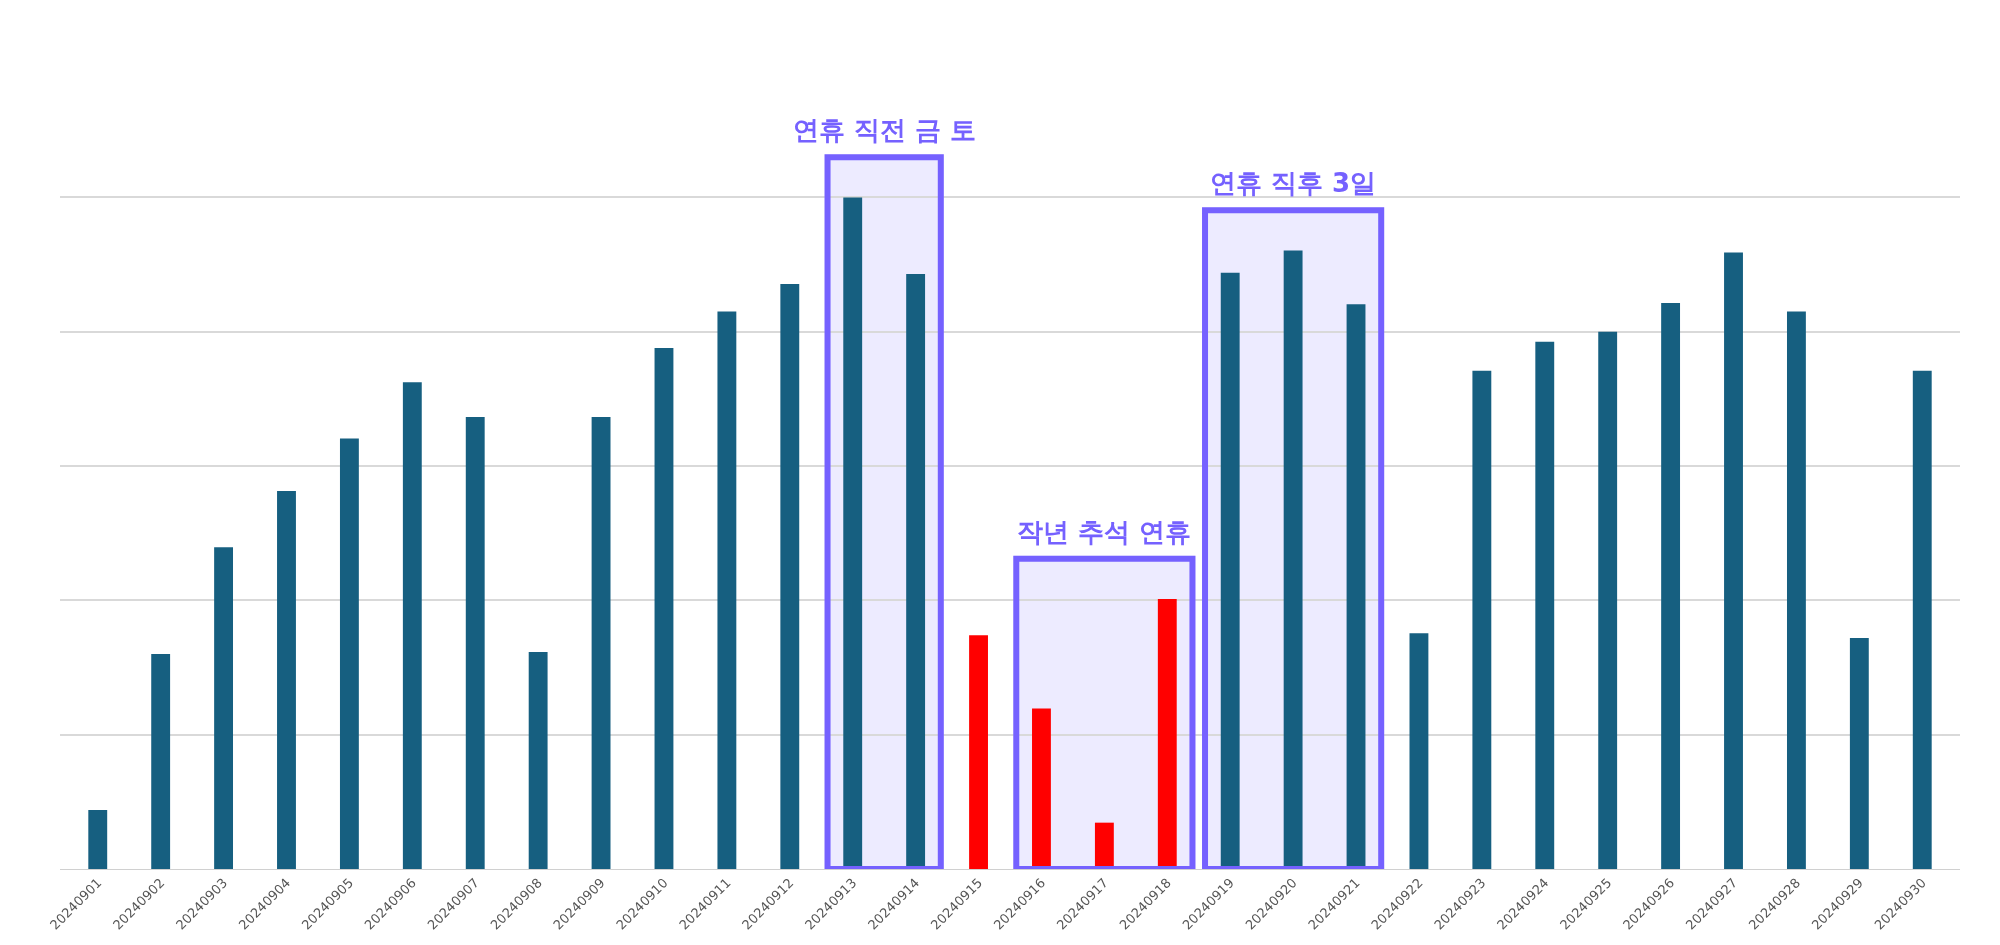 Image resolution: width=2000 pixels, height=945 pixels. Describe the element at coordinates (1104, 532) in the screenshot. I see `band-label: 작년 추석 연휴` at that location.